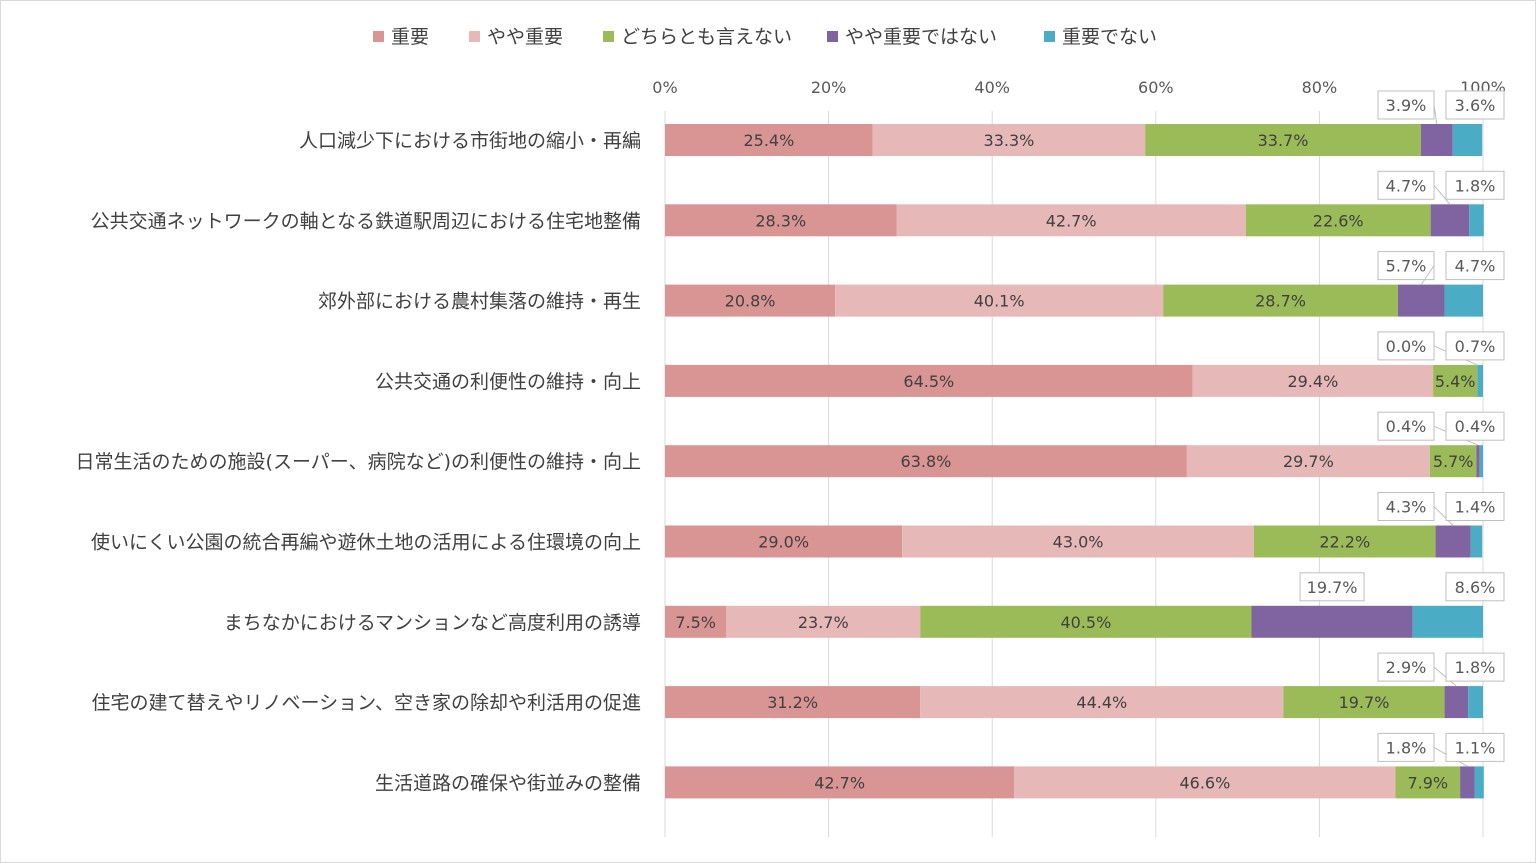  Describe the element at coordinates (508, 382) in the screenshot. I see `category-label: 公共交通の利便性の維持・向上` at that location.